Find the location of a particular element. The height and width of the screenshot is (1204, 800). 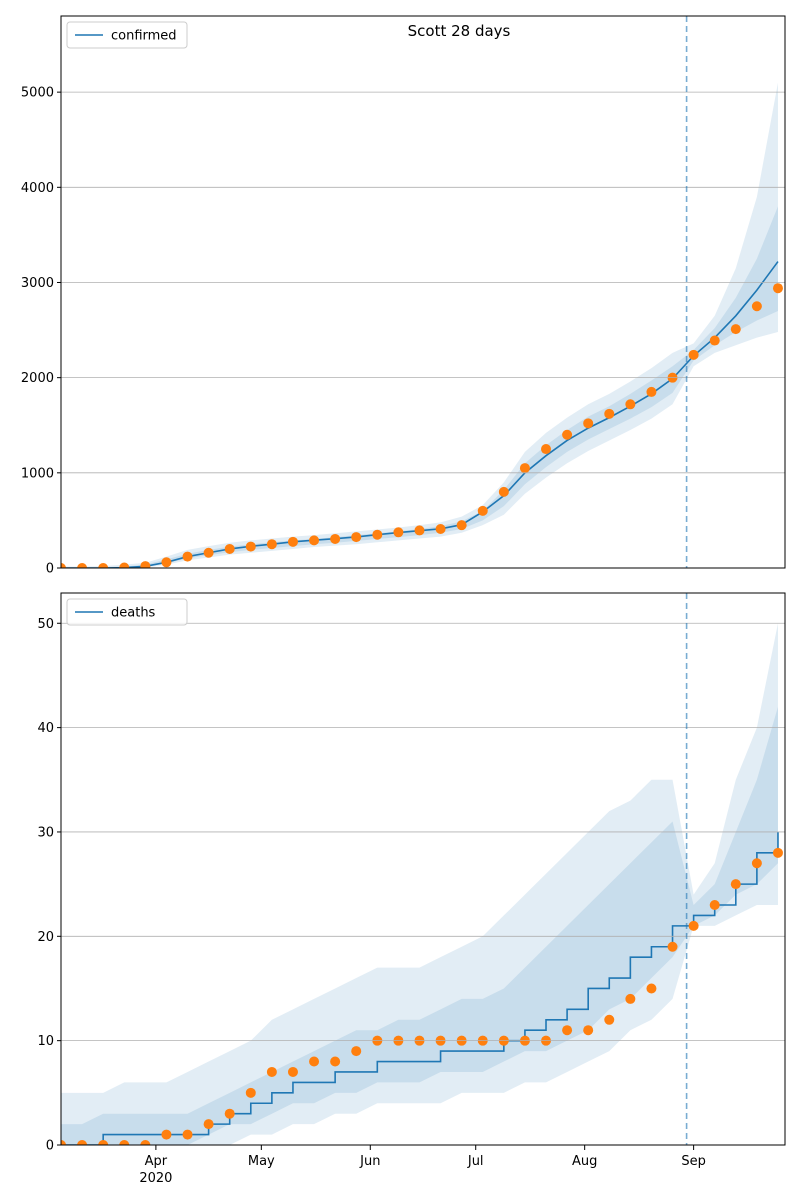

x-tick-label: May is located at coordinates (261, 1161).